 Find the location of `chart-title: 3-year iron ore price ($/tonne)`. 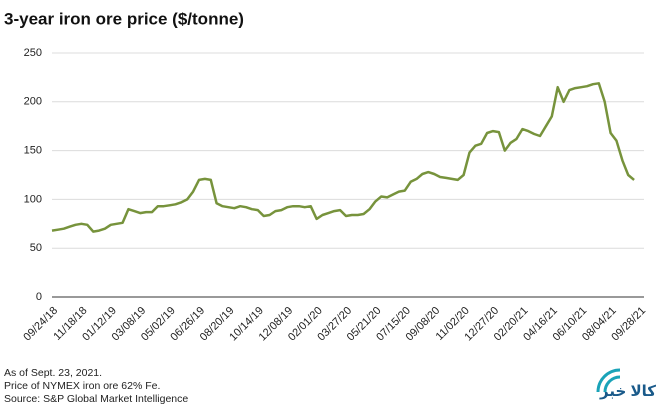

chart-title: 3-year iron ore price ($/tonne) is located at coordinates (124, 18).